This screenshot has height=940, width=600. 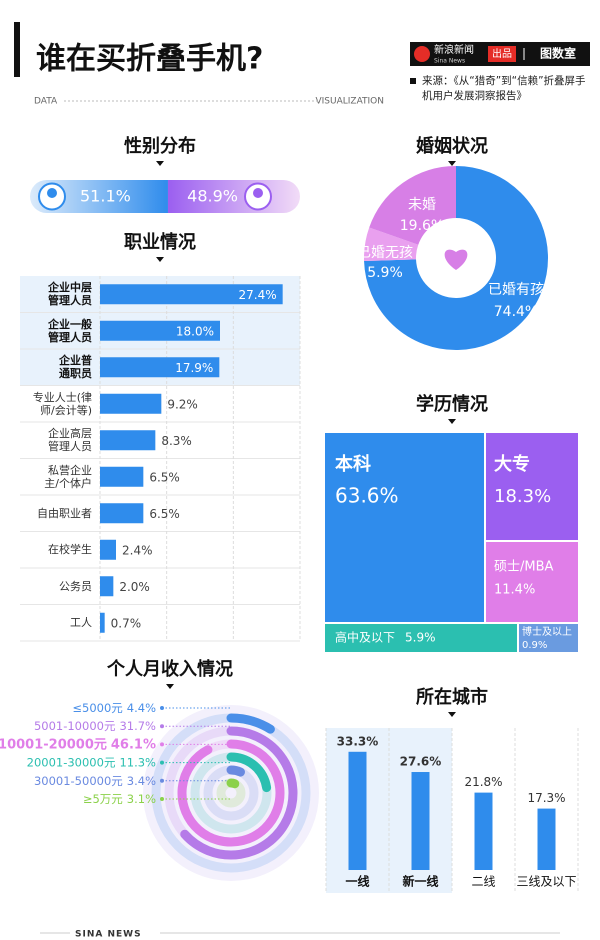 What do you see at coordinates (365, 637) in the screenshot?
I see `category-label: 高中及以下` at bounding box center [365, 637].